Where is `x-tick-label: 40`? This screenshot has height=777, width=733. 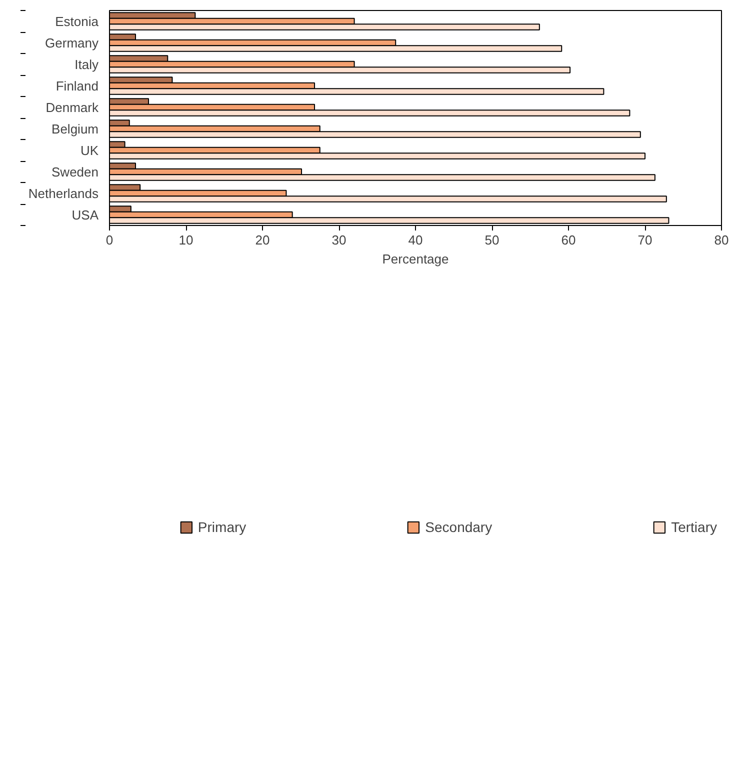
x-tick-label: 40 is located at coordinates (415, 240).